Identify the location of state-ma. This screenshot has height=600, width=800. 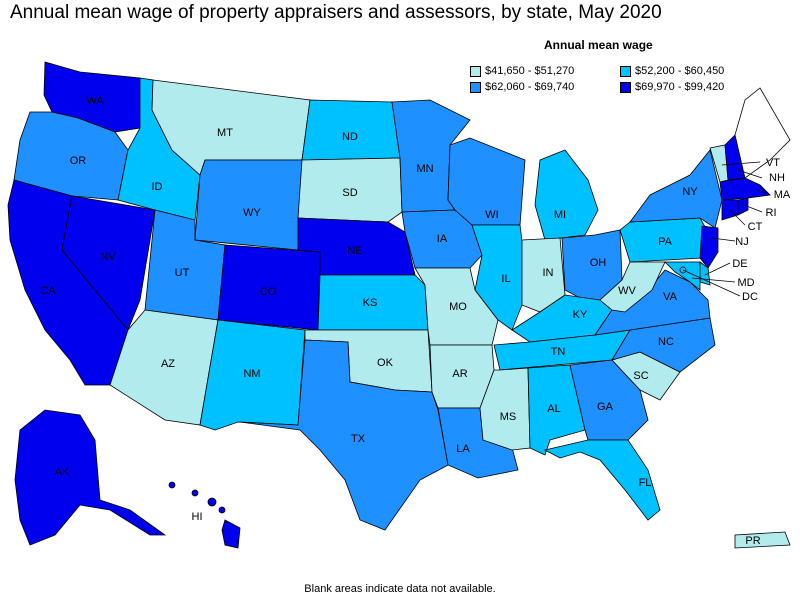
(745, 189).